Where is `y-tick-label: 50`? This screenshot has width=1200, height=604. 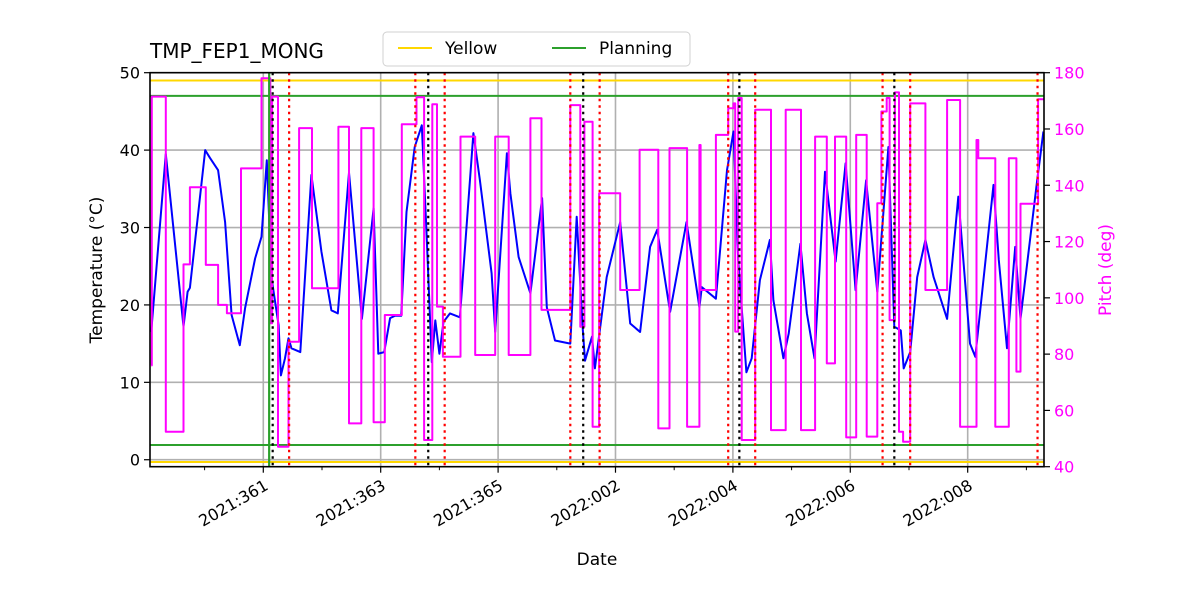
y-tick-label: 50 is located at coordinates (130, 73).